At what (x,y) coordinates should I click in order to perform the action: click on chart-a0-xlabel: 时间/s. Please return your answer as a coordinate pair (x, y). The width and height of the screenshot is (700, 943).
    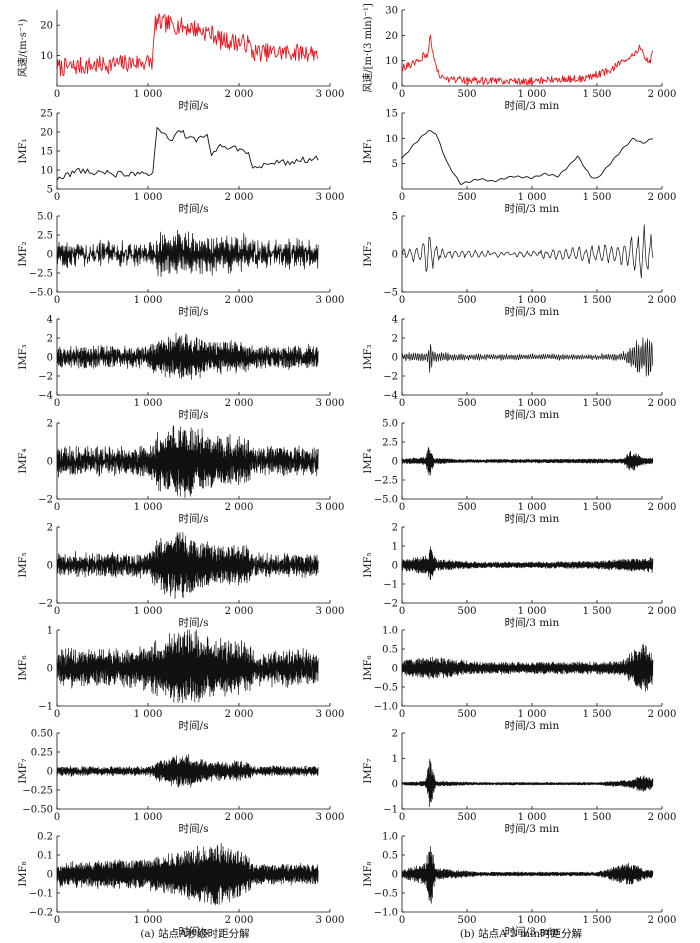
    Looking at the image, I should click on (194, 105).